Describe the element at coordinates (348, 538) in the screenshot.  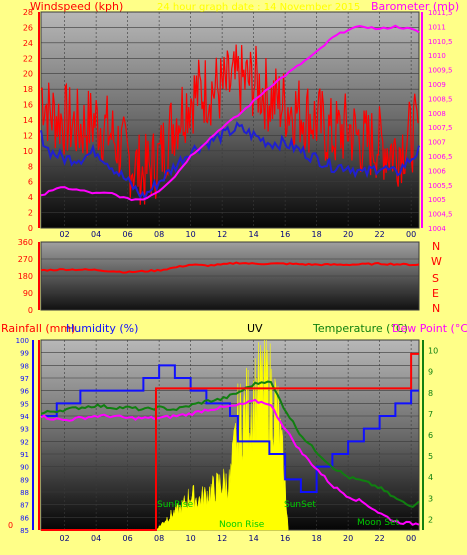
I see `lower-x-tick-label: 20` at that location.